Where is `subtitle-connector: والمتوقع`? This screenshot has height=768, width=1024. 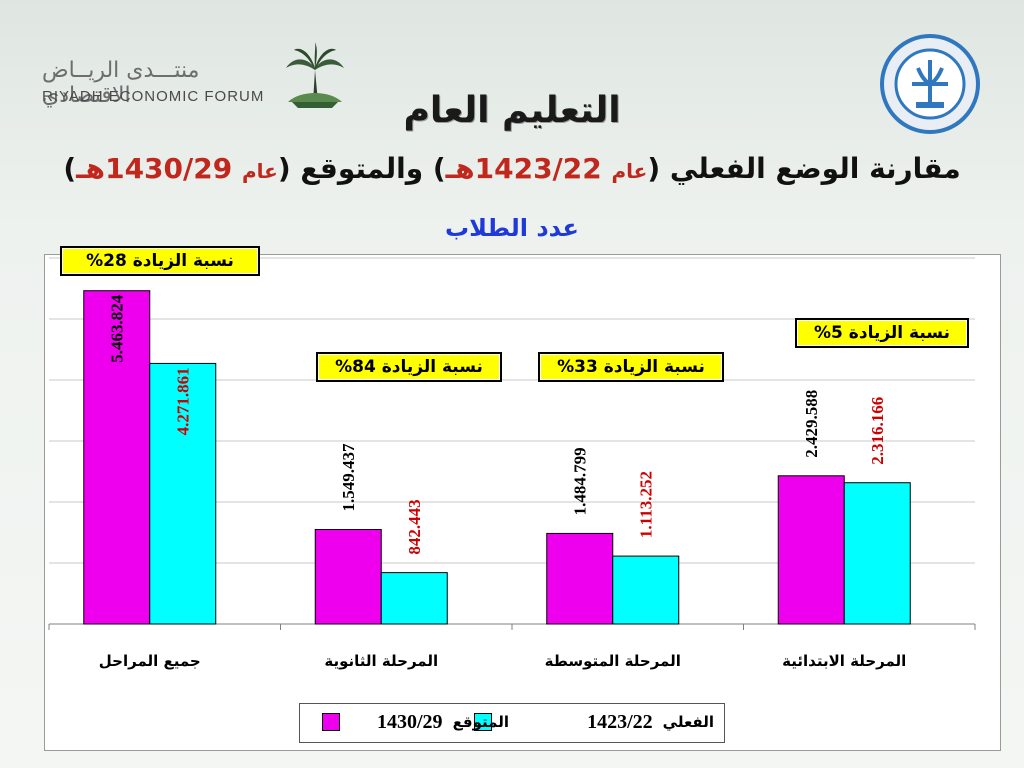 subtitle-connector: والمتوقع is located at coordinates (362, 168).